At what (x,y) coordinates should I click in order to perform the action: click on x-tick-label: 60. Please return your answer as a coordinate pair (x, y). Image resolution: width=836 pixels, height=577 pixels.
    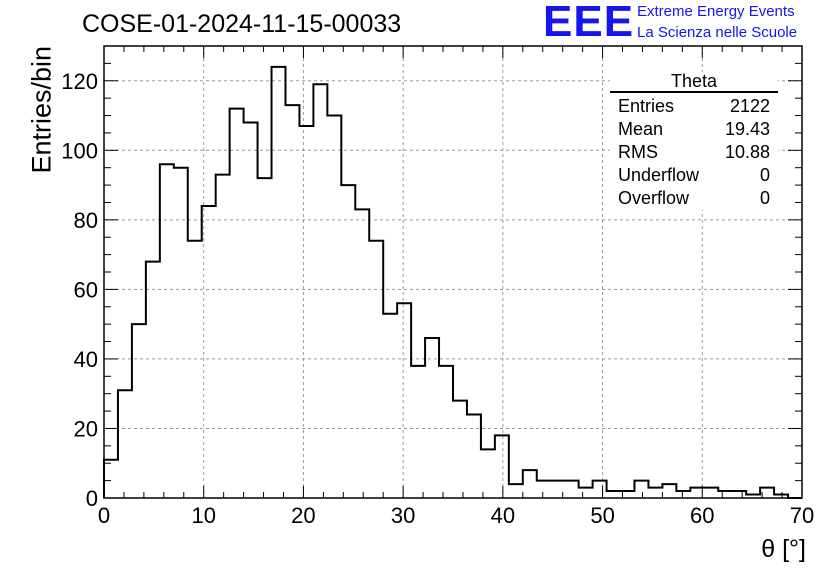
    Looking at the image, I should click on (702, 515).